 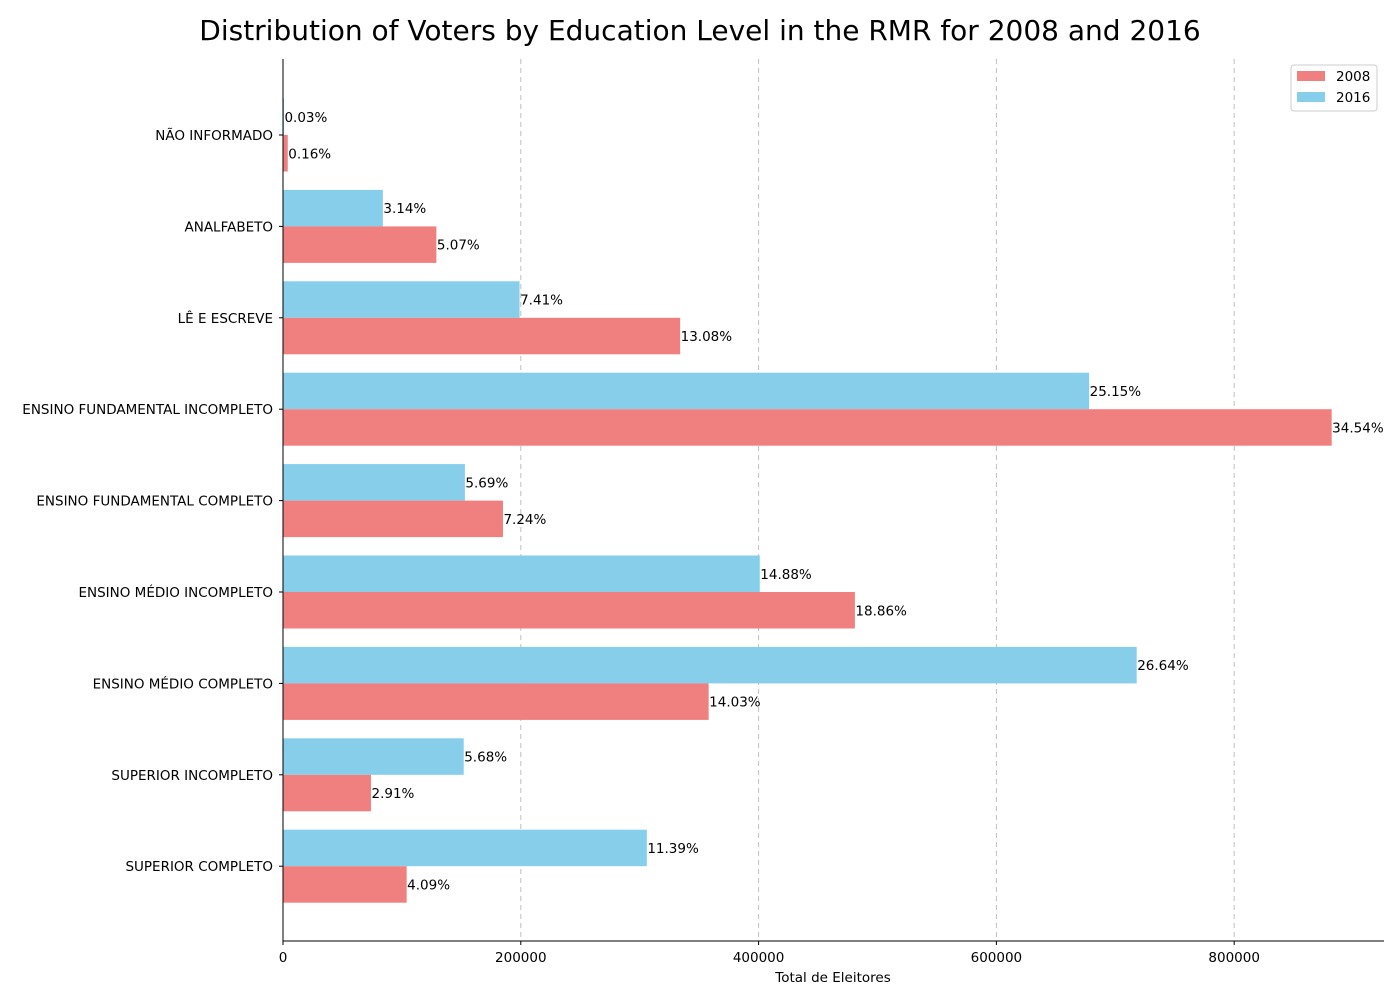 I want to click on data-label-2008-1: 5.07%, so click(x=458, y=246).